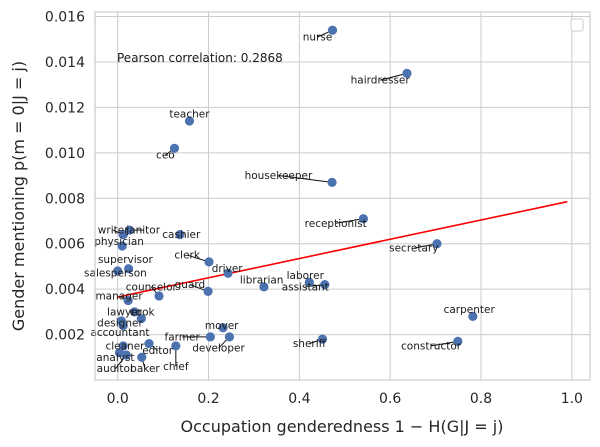 The height and width of the screenshot is (447, 600). I want to click on point-label: cook, so click(143, 312).